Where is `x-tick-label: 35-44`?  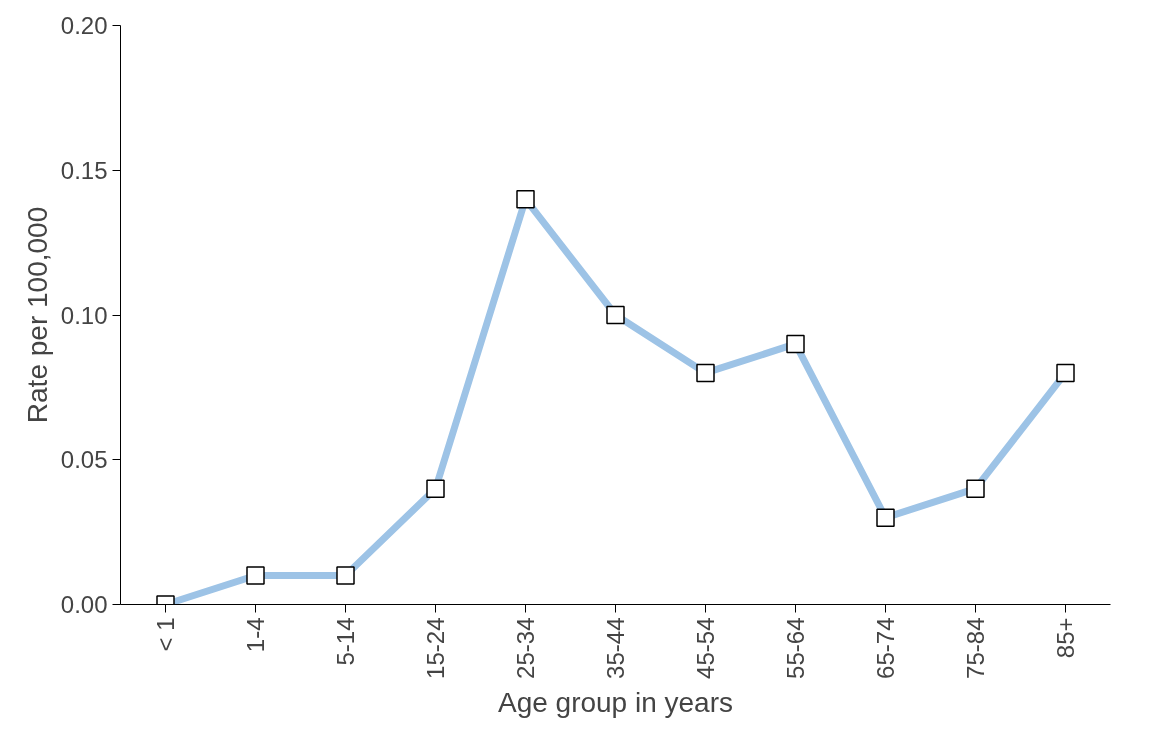 x-tick-label: 35-44 is located at coordinates (615, 648).